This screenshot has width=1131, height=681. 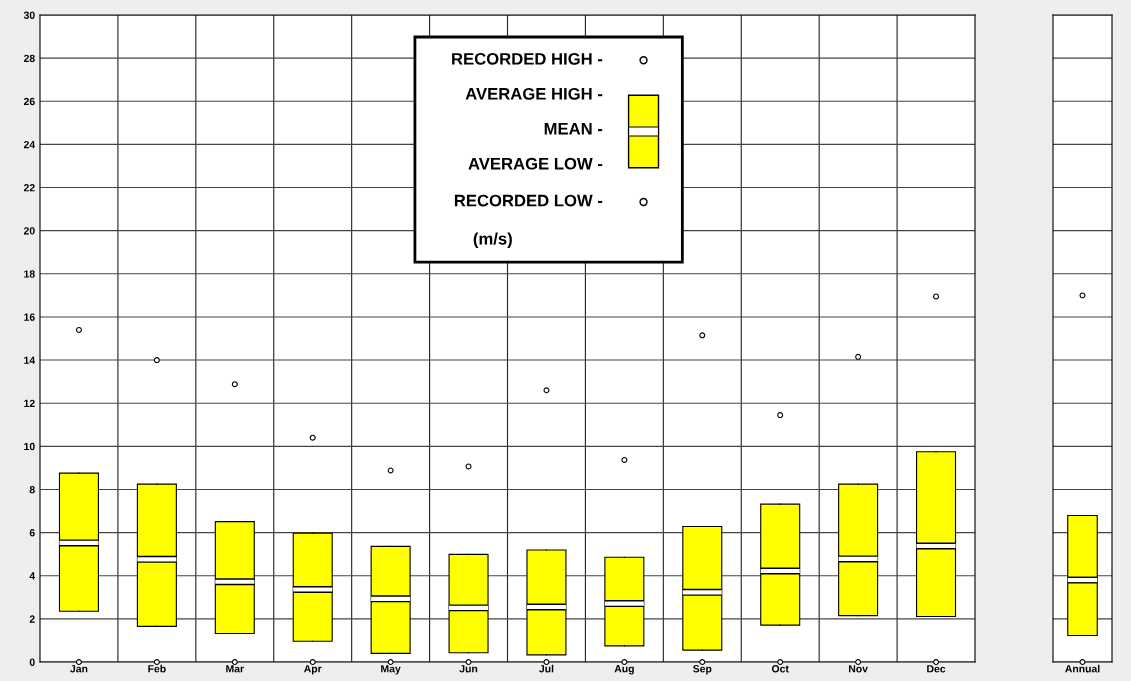 What do you see at coordinates (32, 576) in the screenshot?
I see `y-tick-label: 4` at bounding box center [32, 576].